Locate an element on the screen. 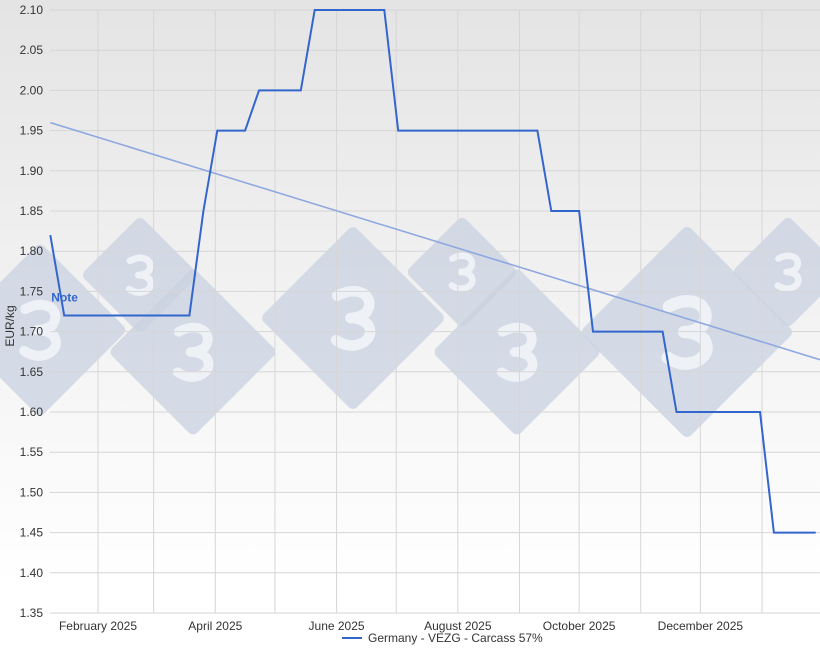 This screenshot has height=648, width=820. y-tick-label: 2.00 is located at coordinates (32, 90).